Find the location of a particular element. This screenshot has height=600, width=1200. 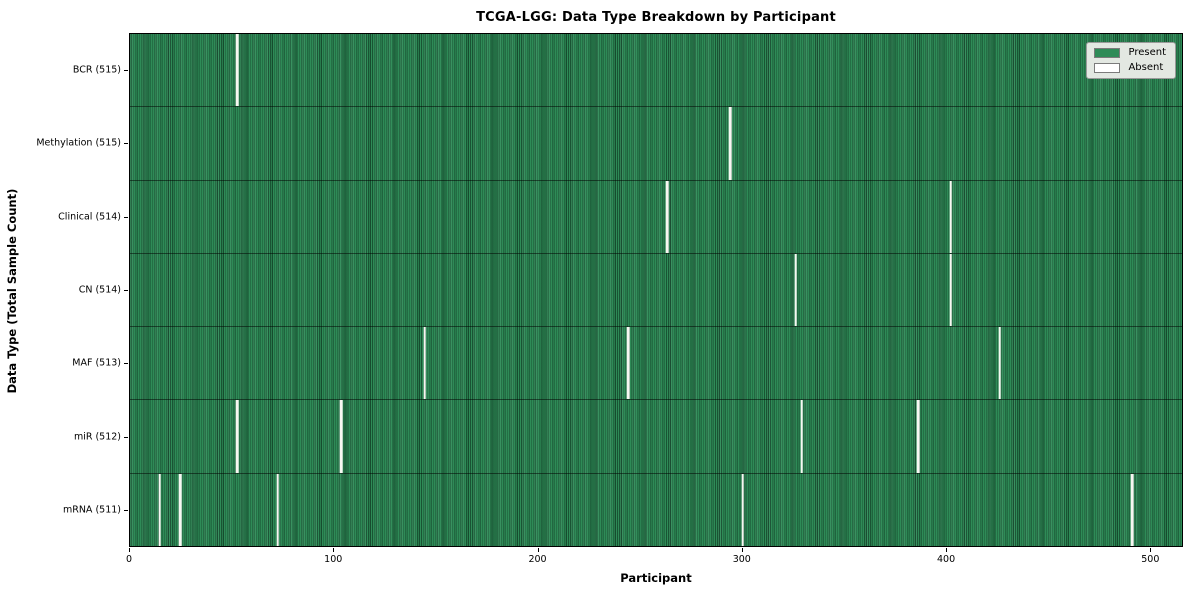

y-tick-label-Clinical: Clinical (514) is located at coordinates (89, 217).